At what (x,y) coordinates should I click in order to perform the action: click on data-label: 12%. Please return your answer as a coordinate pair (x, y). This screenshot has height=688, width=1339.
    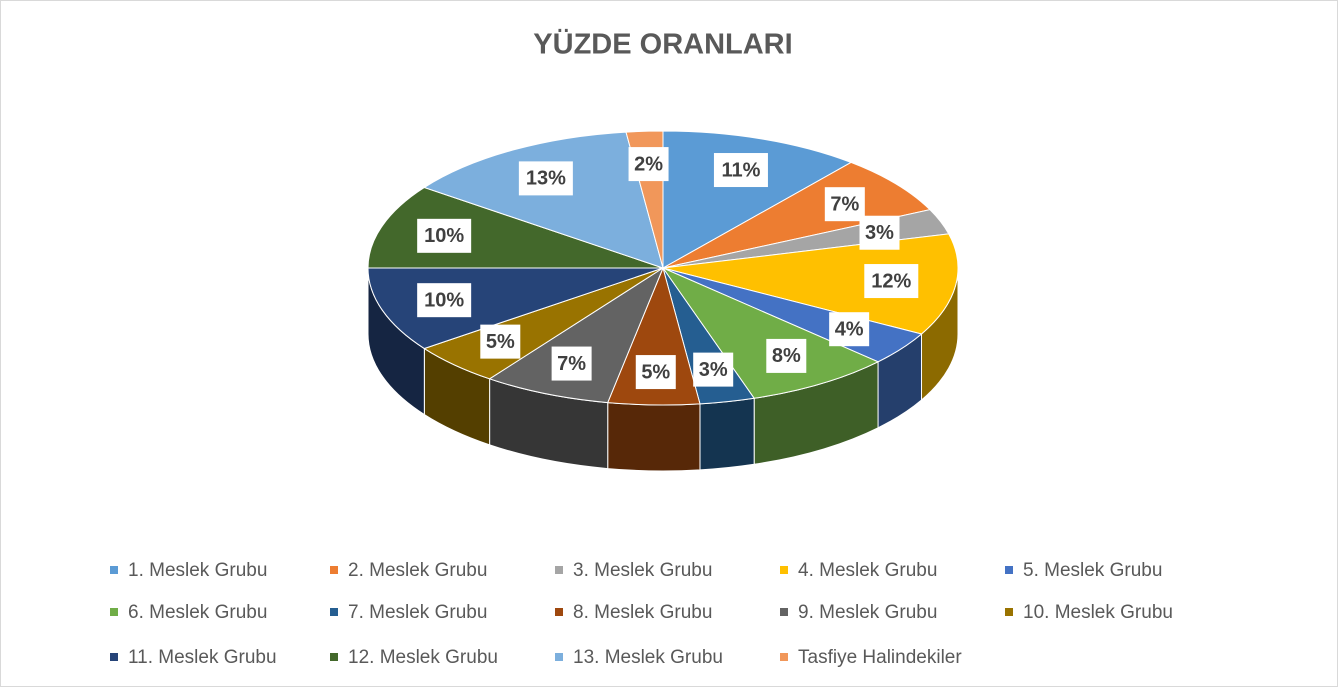
    Looking at the image, I should click on (891, 281).